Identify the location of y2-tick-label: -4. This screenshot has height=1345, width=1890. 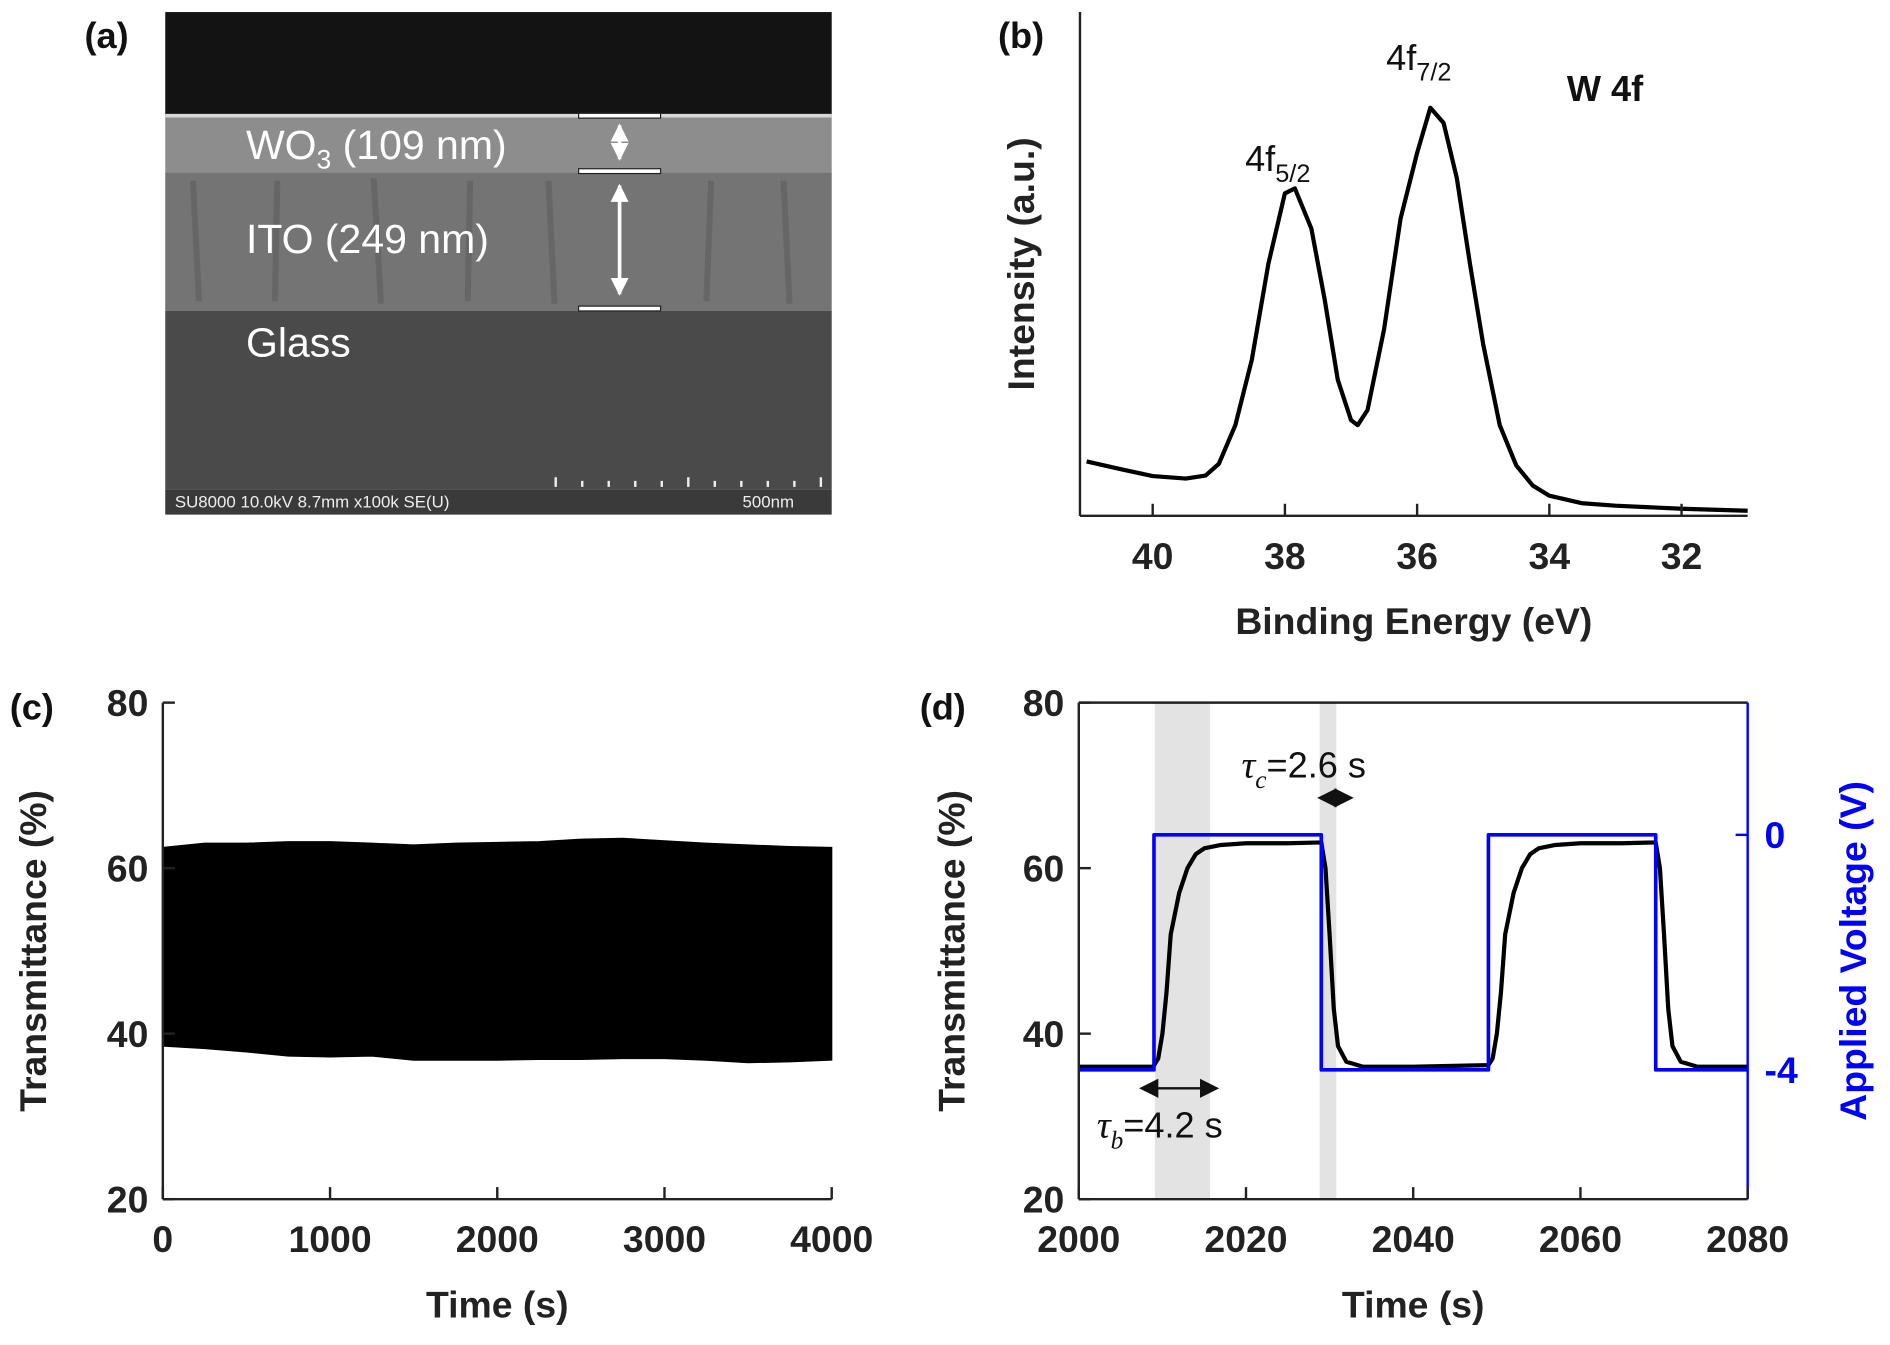
(1781, 1070).